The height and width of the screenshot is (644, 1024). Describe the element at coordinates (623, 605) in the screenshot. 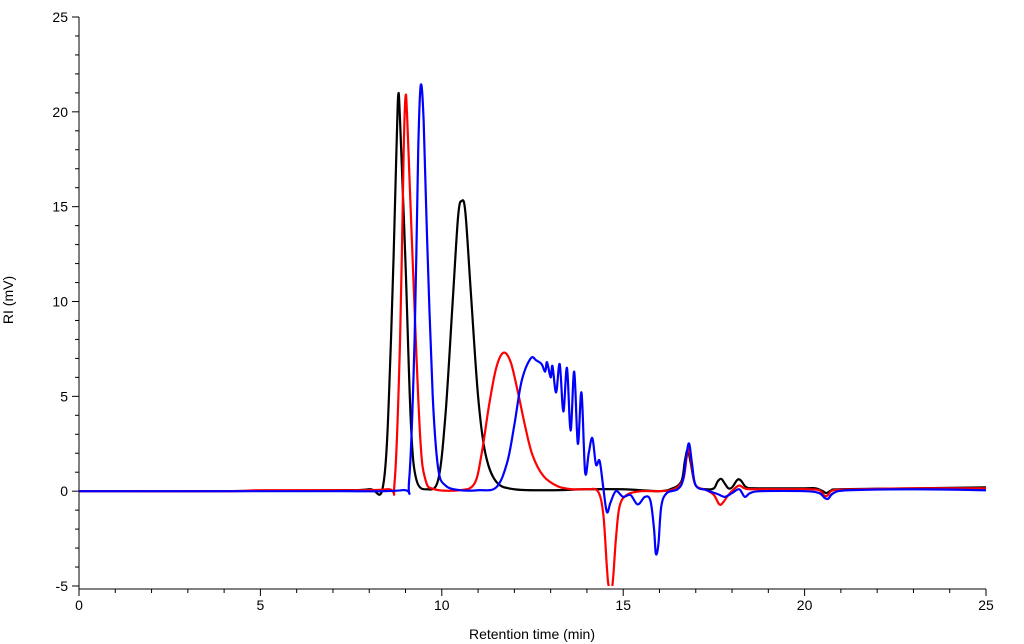

I see `x-tick-label: 15` at that location.